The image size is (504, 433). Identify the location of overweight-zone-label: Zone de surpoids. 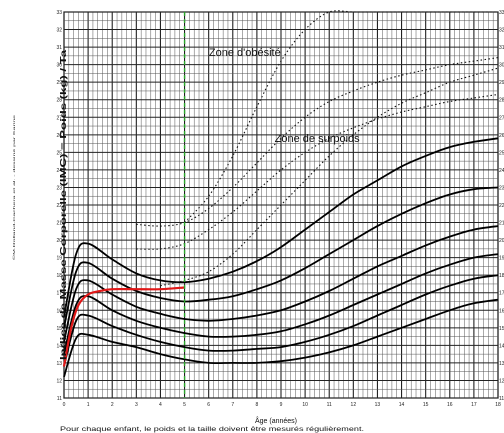
(317, 139).